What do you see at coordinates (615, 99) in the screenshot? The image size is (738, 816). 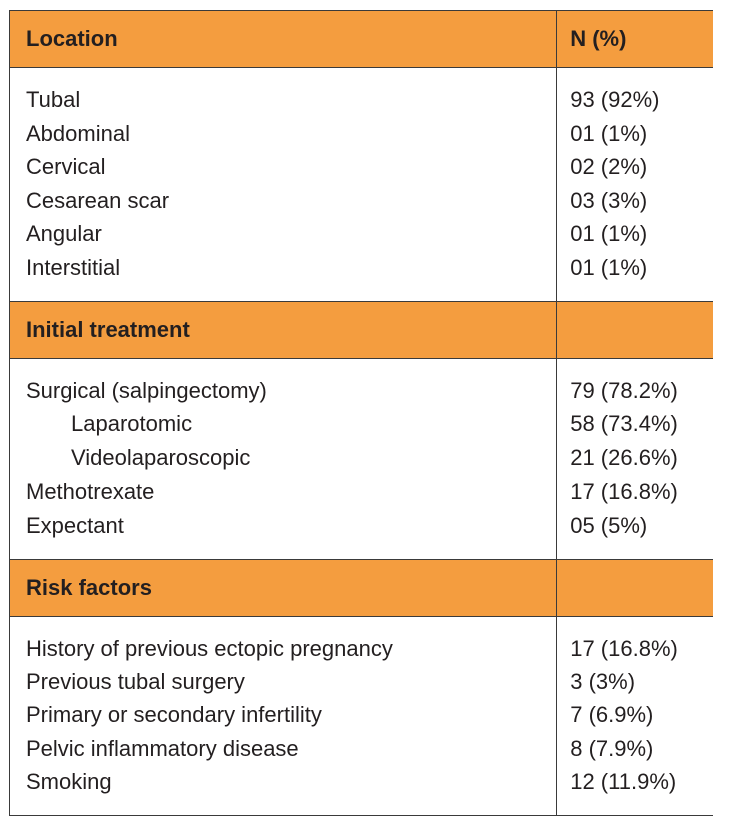 I see `row-value: 93 (92%)` at bounding box center [615, 99].